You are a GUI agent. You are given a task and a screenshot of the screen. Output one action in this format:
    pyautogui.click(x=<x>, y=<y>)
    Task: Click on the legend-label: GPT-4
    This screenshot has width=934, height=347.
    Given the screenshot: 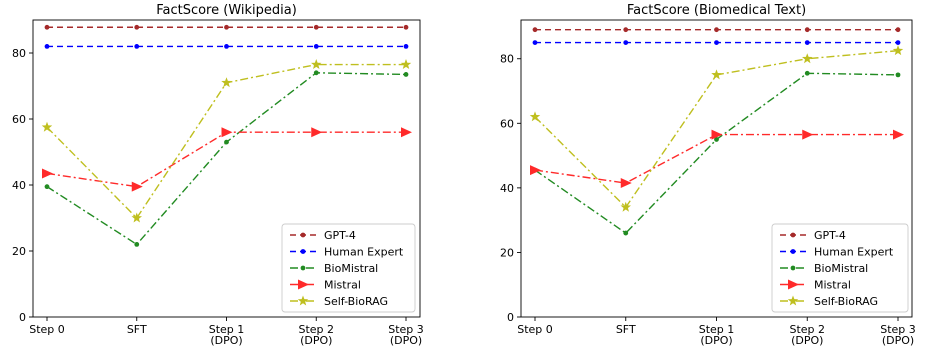 What is the action you would take?
    pyautogui.click(x=340, y=235)
    